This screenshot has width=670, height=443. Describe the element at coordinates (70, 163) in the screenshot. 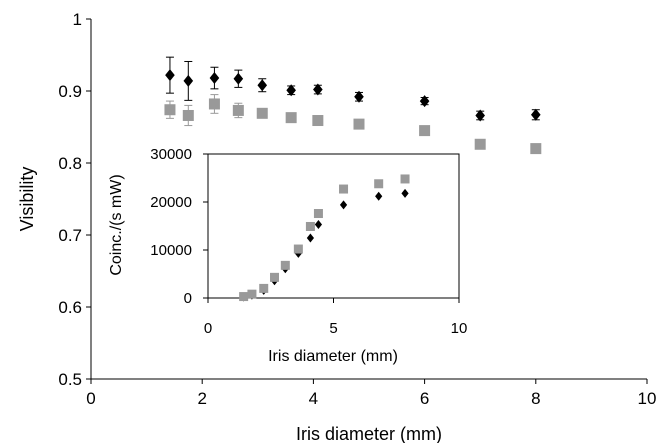

I see `main-y-tick-label: 0.8` at that location.